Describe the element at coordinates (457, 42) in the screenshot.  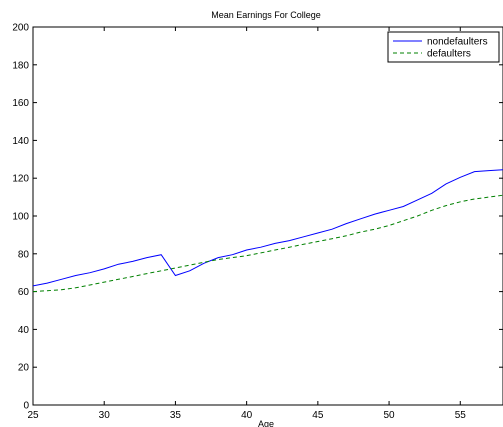
I see `legend-label-nondefaulters: nondefaulters` at that location.